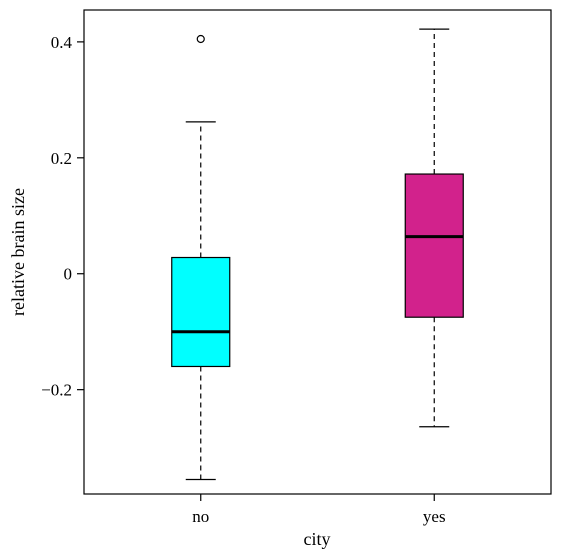 This screenshot has width=564, height=553. Describe the element at coordinates (68, 274) in the screenshot. I see `y-tick-label: 0` at that location.